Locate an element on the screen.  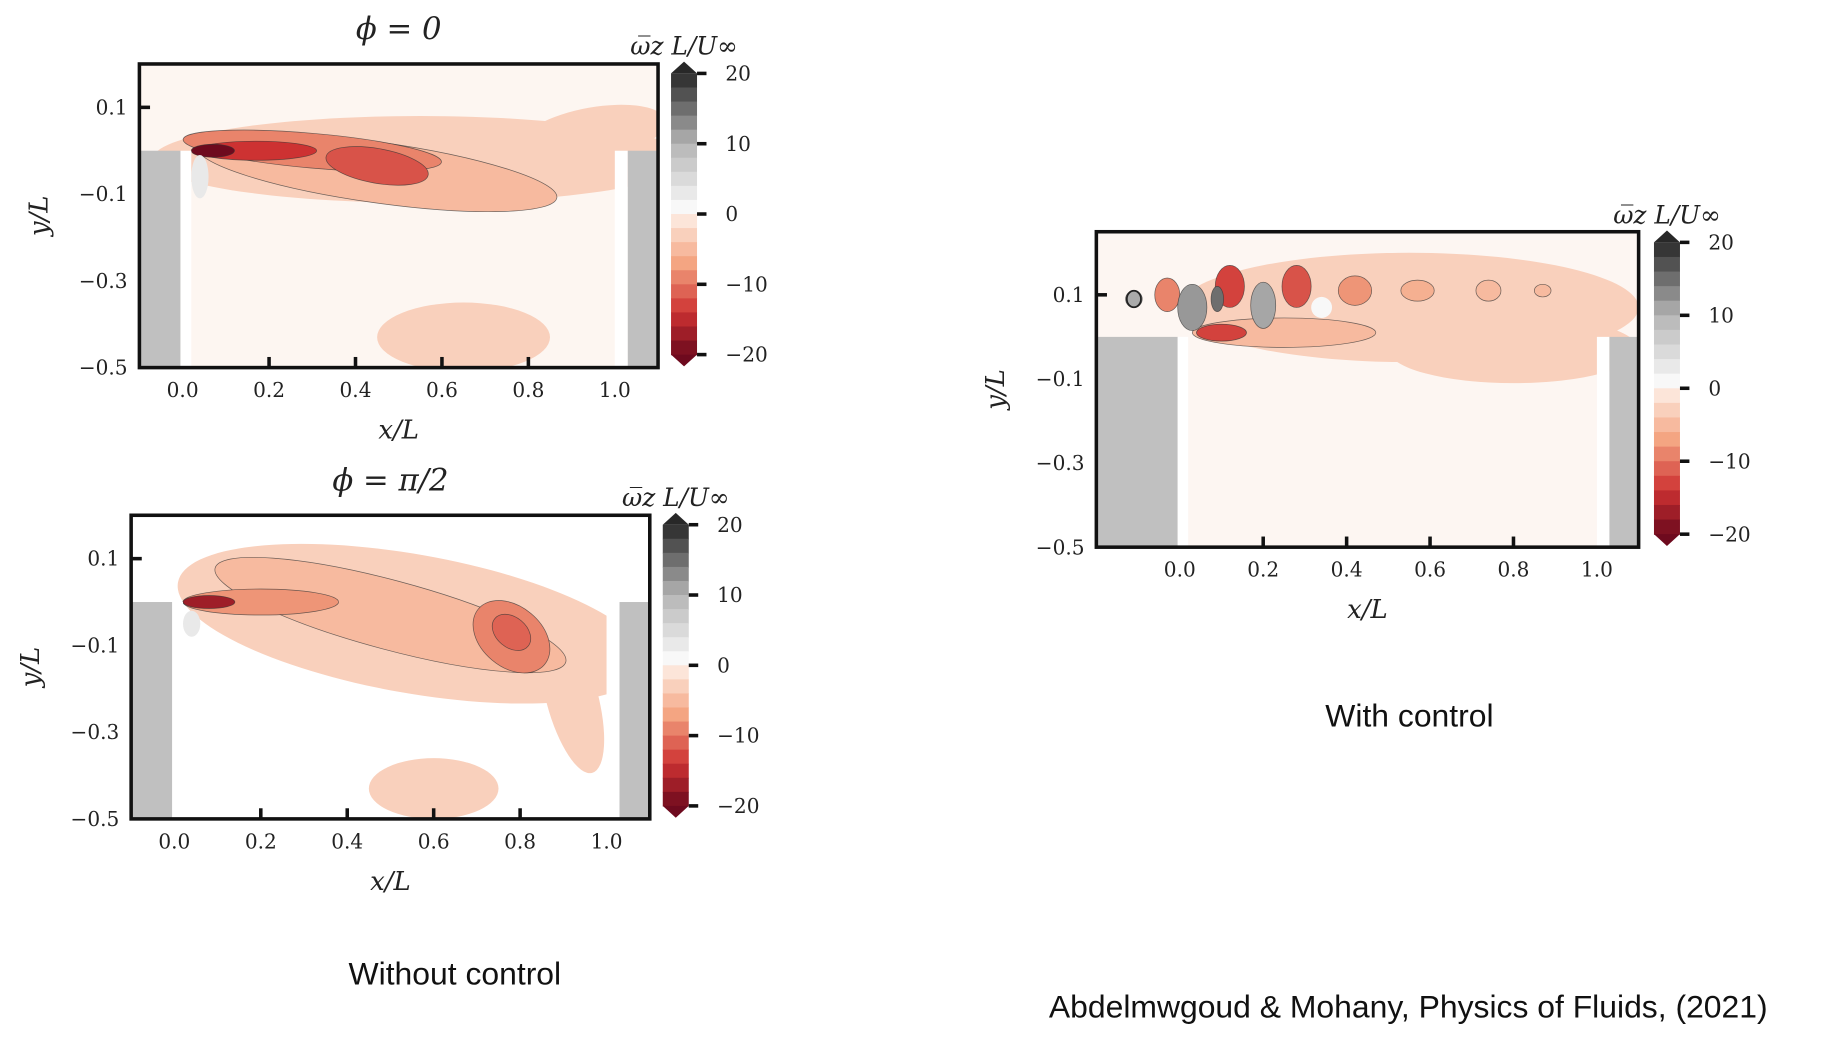
x-tick-label: 0.6 is located at coordinates (1430, 570).